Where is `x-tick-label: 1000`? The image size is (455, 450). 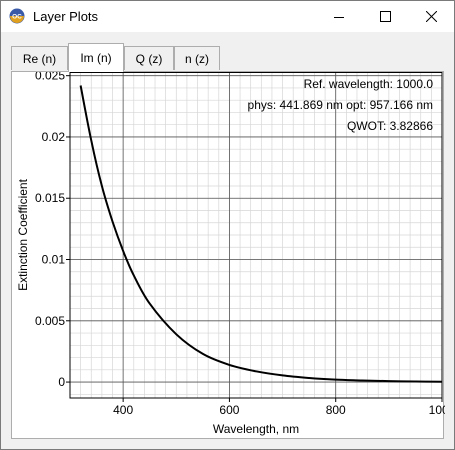
x-tick-label: 1000 is located at coordinates (437, 410).